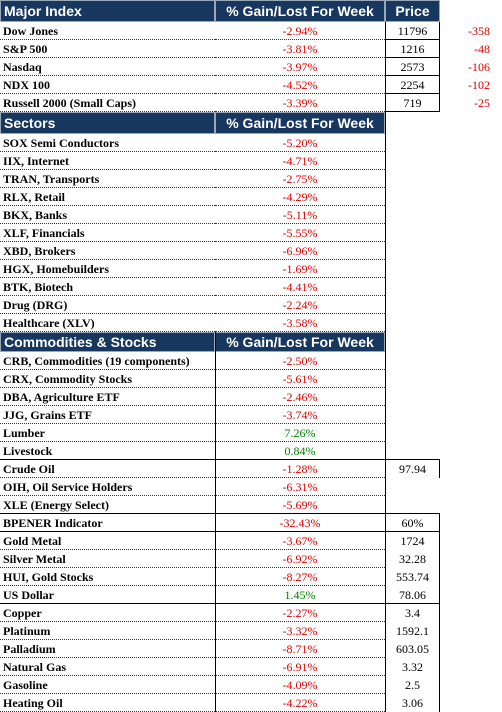  I want to click on row-label: S&P 500, so click(107, 49).